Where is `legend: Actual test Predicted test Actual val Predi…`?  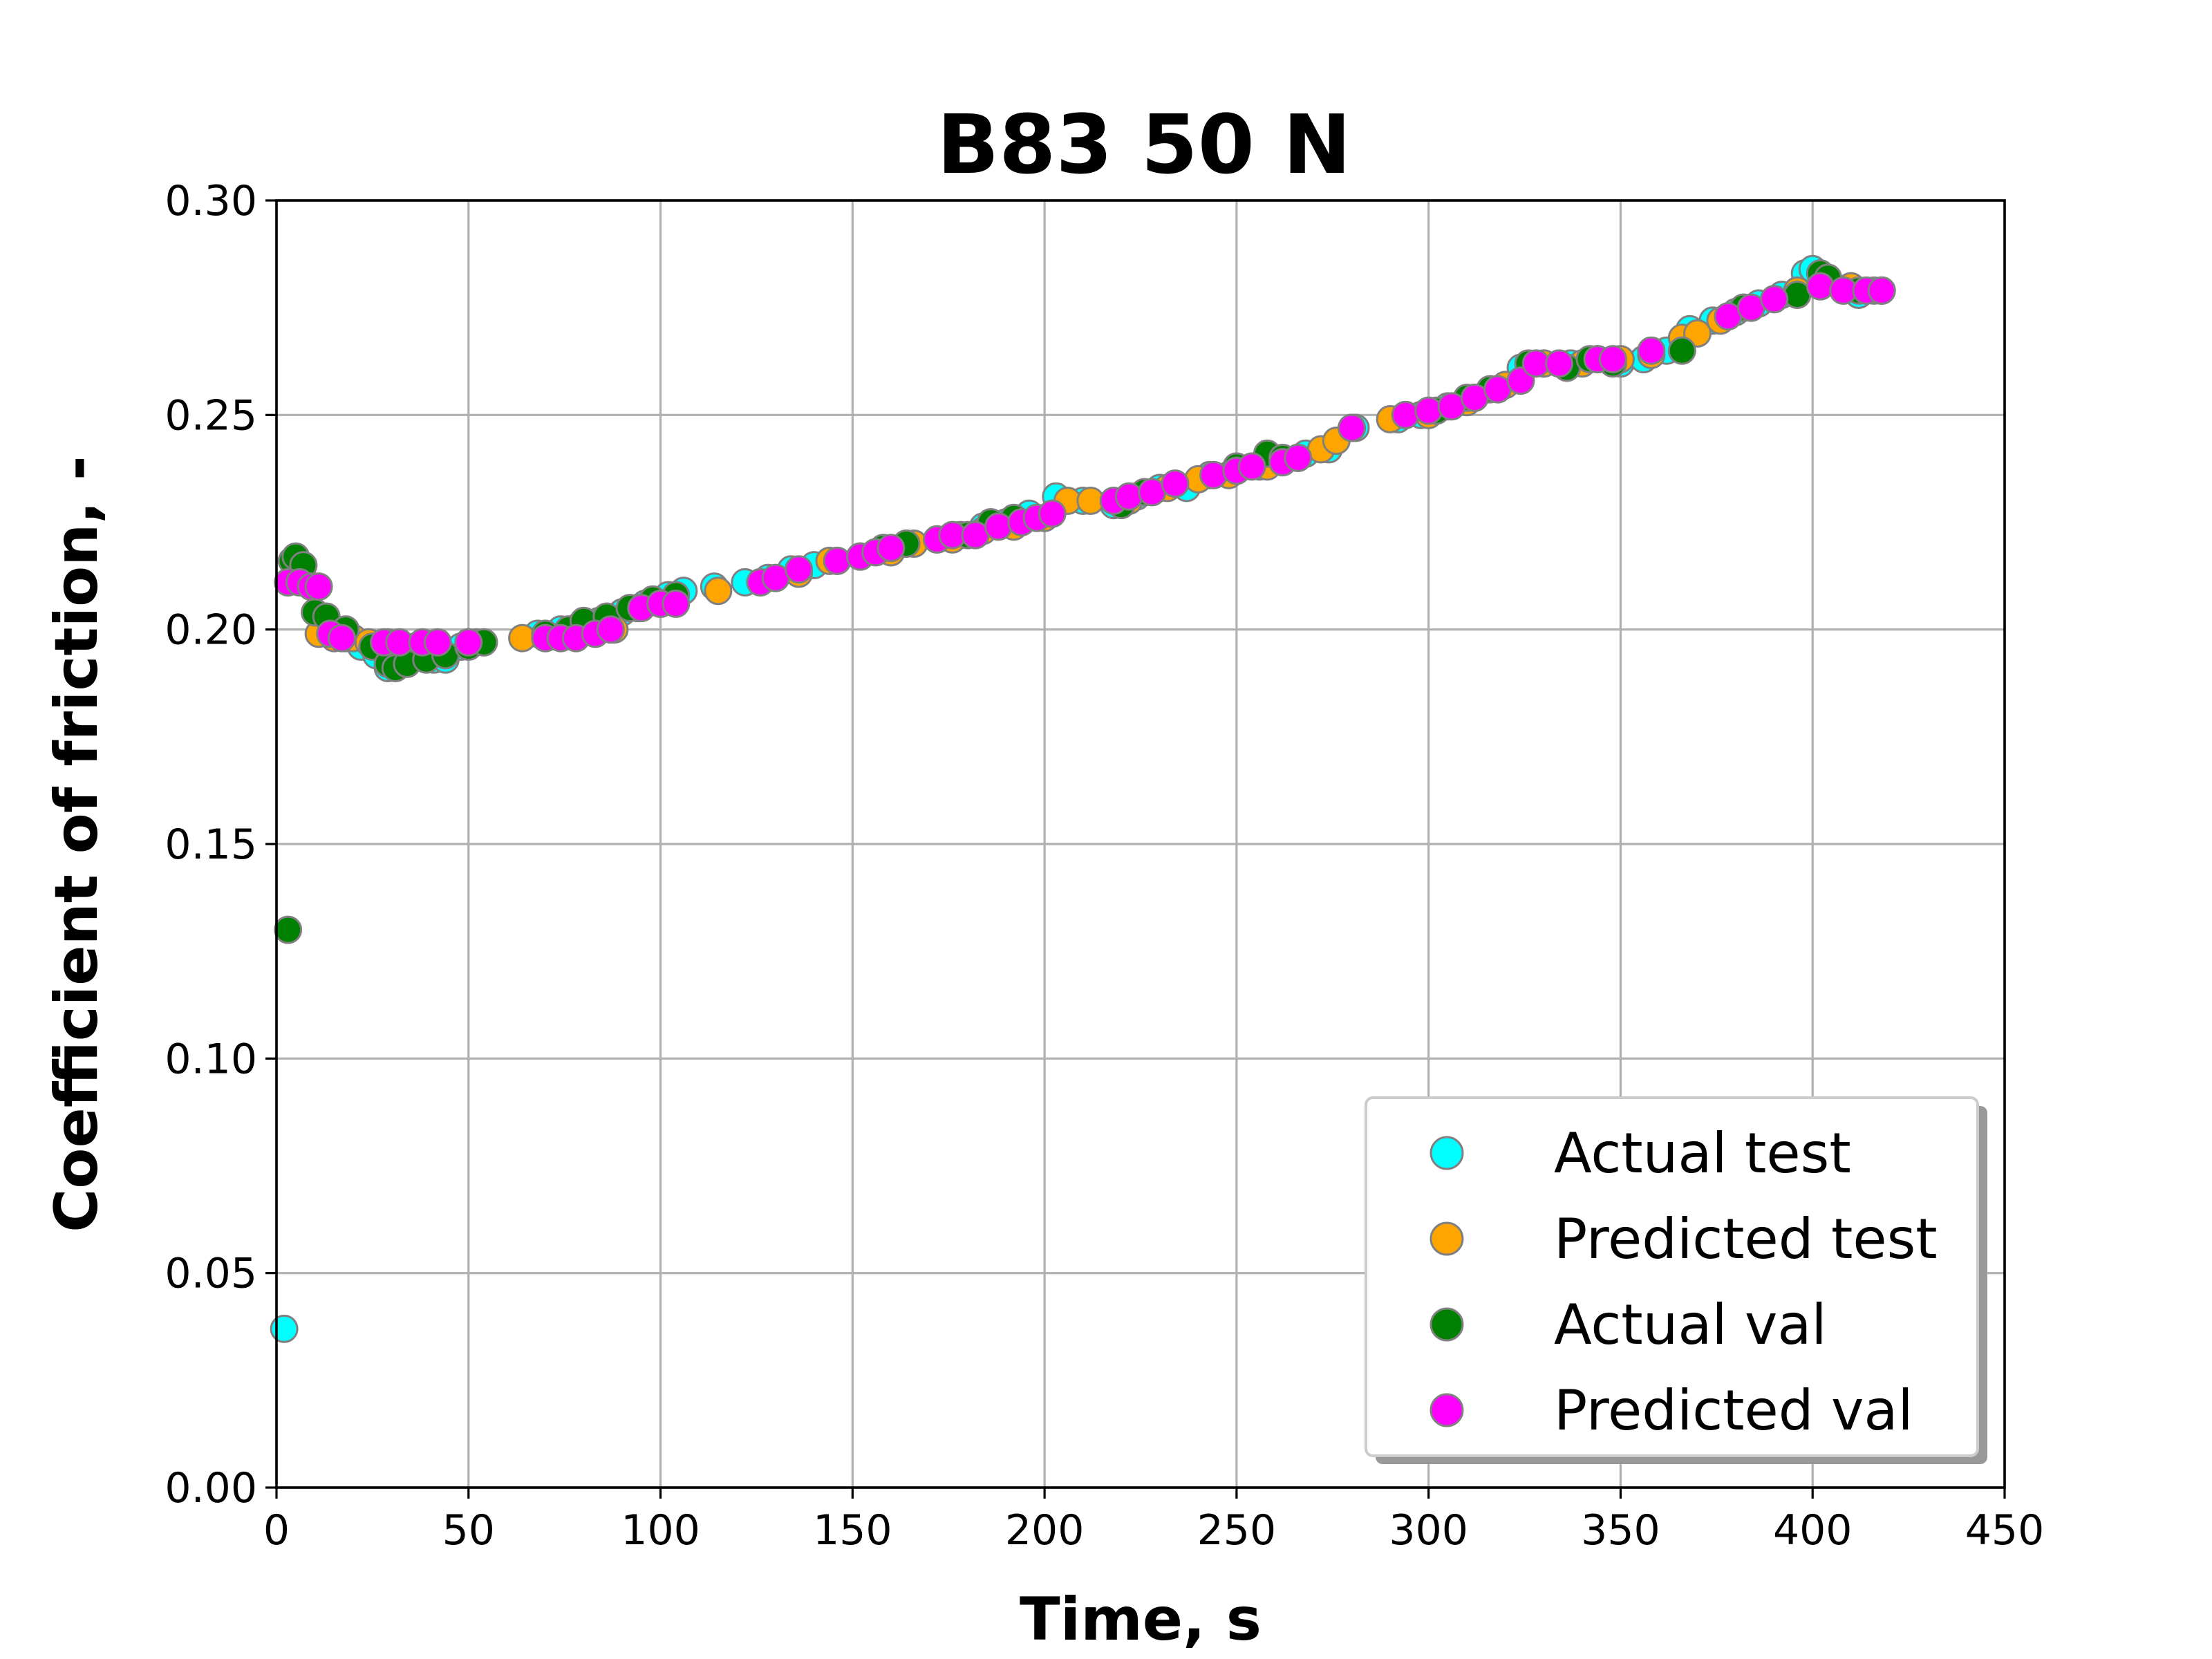 legend: Actual test Predicted test Actual val Predi… is located at coordinates (1676, 1280).